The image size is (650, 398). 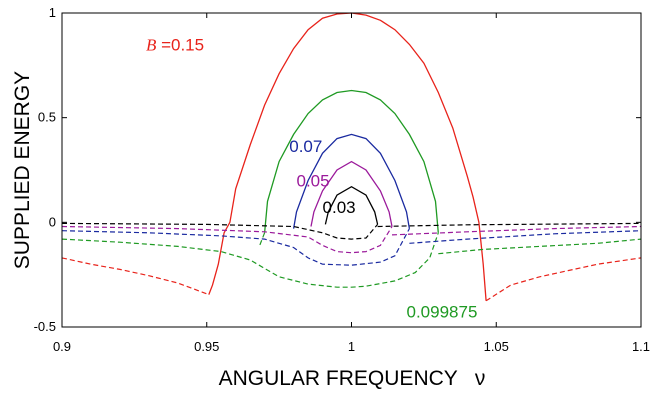 What do you see at coordinates (47, 117) in the screenshot?
I see `y-tick-label: 0.5` at bounding box center [47, 117].